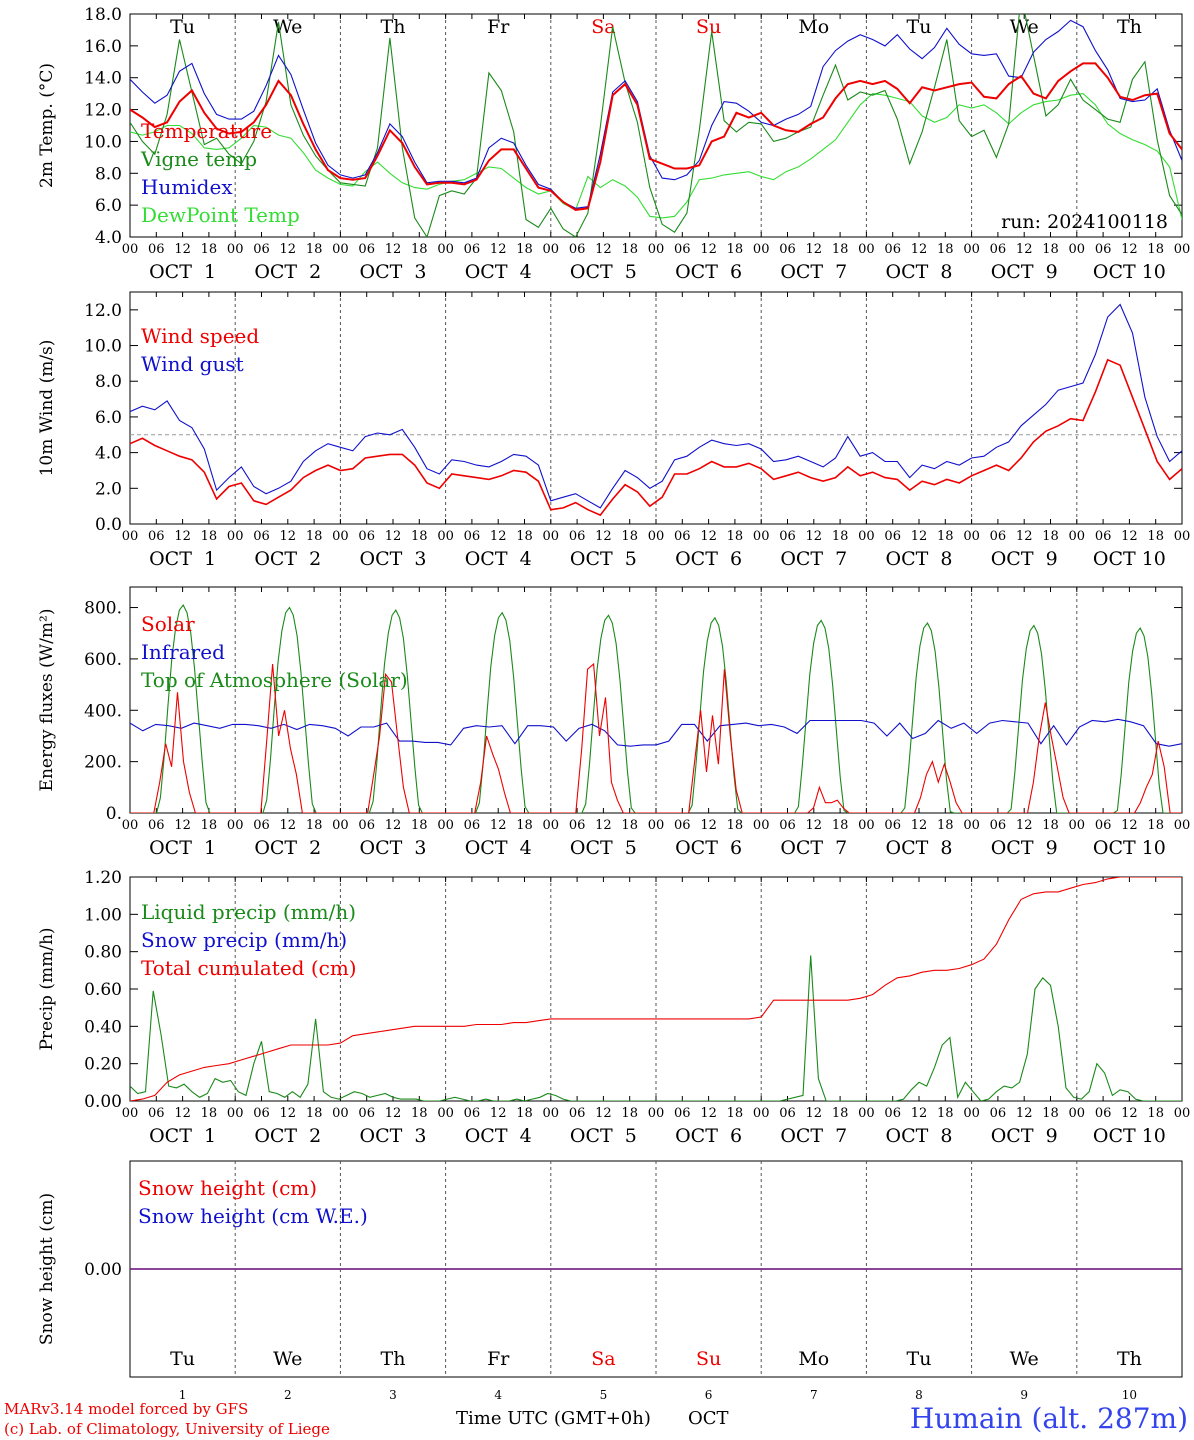 The width and height of the screenshot is (1194, 1440). Describe the element at coordinates (47, 700) in the screenshot. I see `y-axis-label: Energy fluxes (W/m²)` at that location.